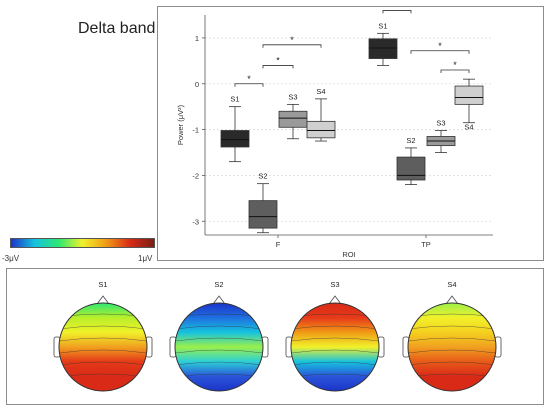 Image resolution: width=550 pixels, height=410 pixels. I want to click on box-S2-F, so click(263, 208).